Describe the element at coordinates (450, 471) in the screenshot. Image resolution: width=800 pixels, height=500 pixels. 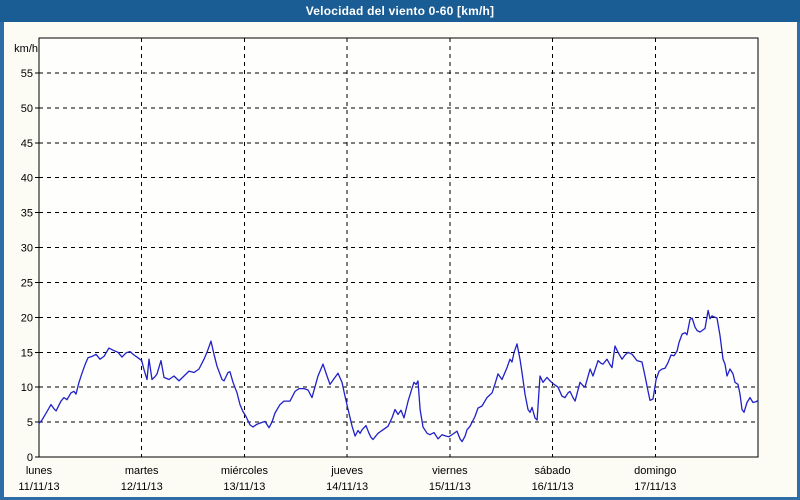
I see `x-tick-day-name: viernes` at that location.